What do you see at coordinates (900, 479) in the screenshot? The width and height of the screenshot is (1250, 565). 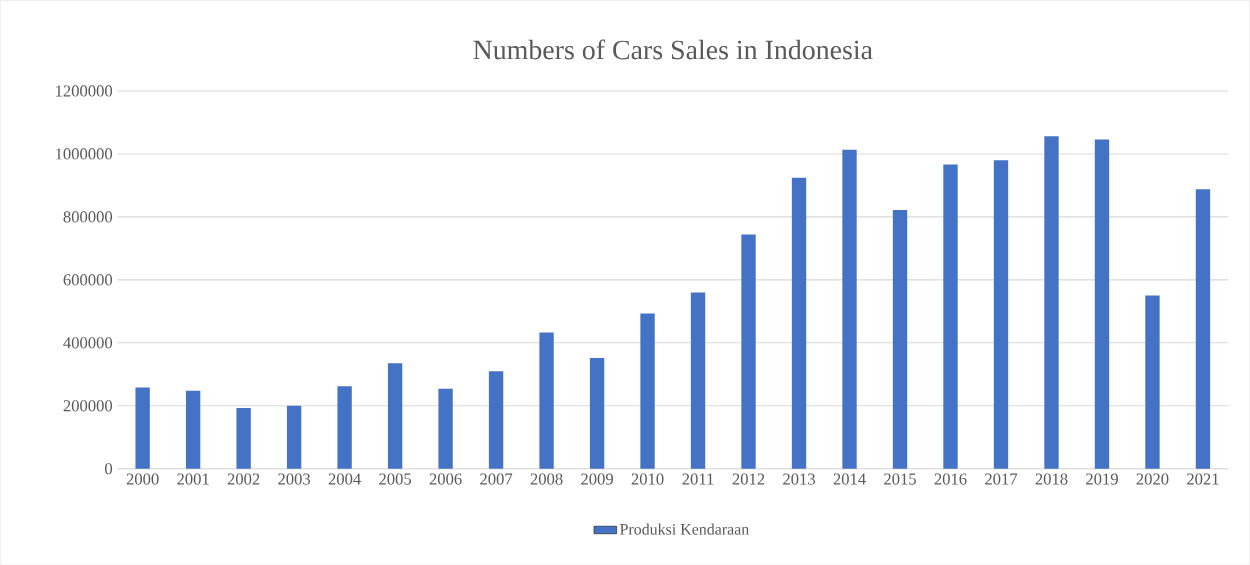 I see `x-tick-label: 2015` at bounding box center [900, 479].